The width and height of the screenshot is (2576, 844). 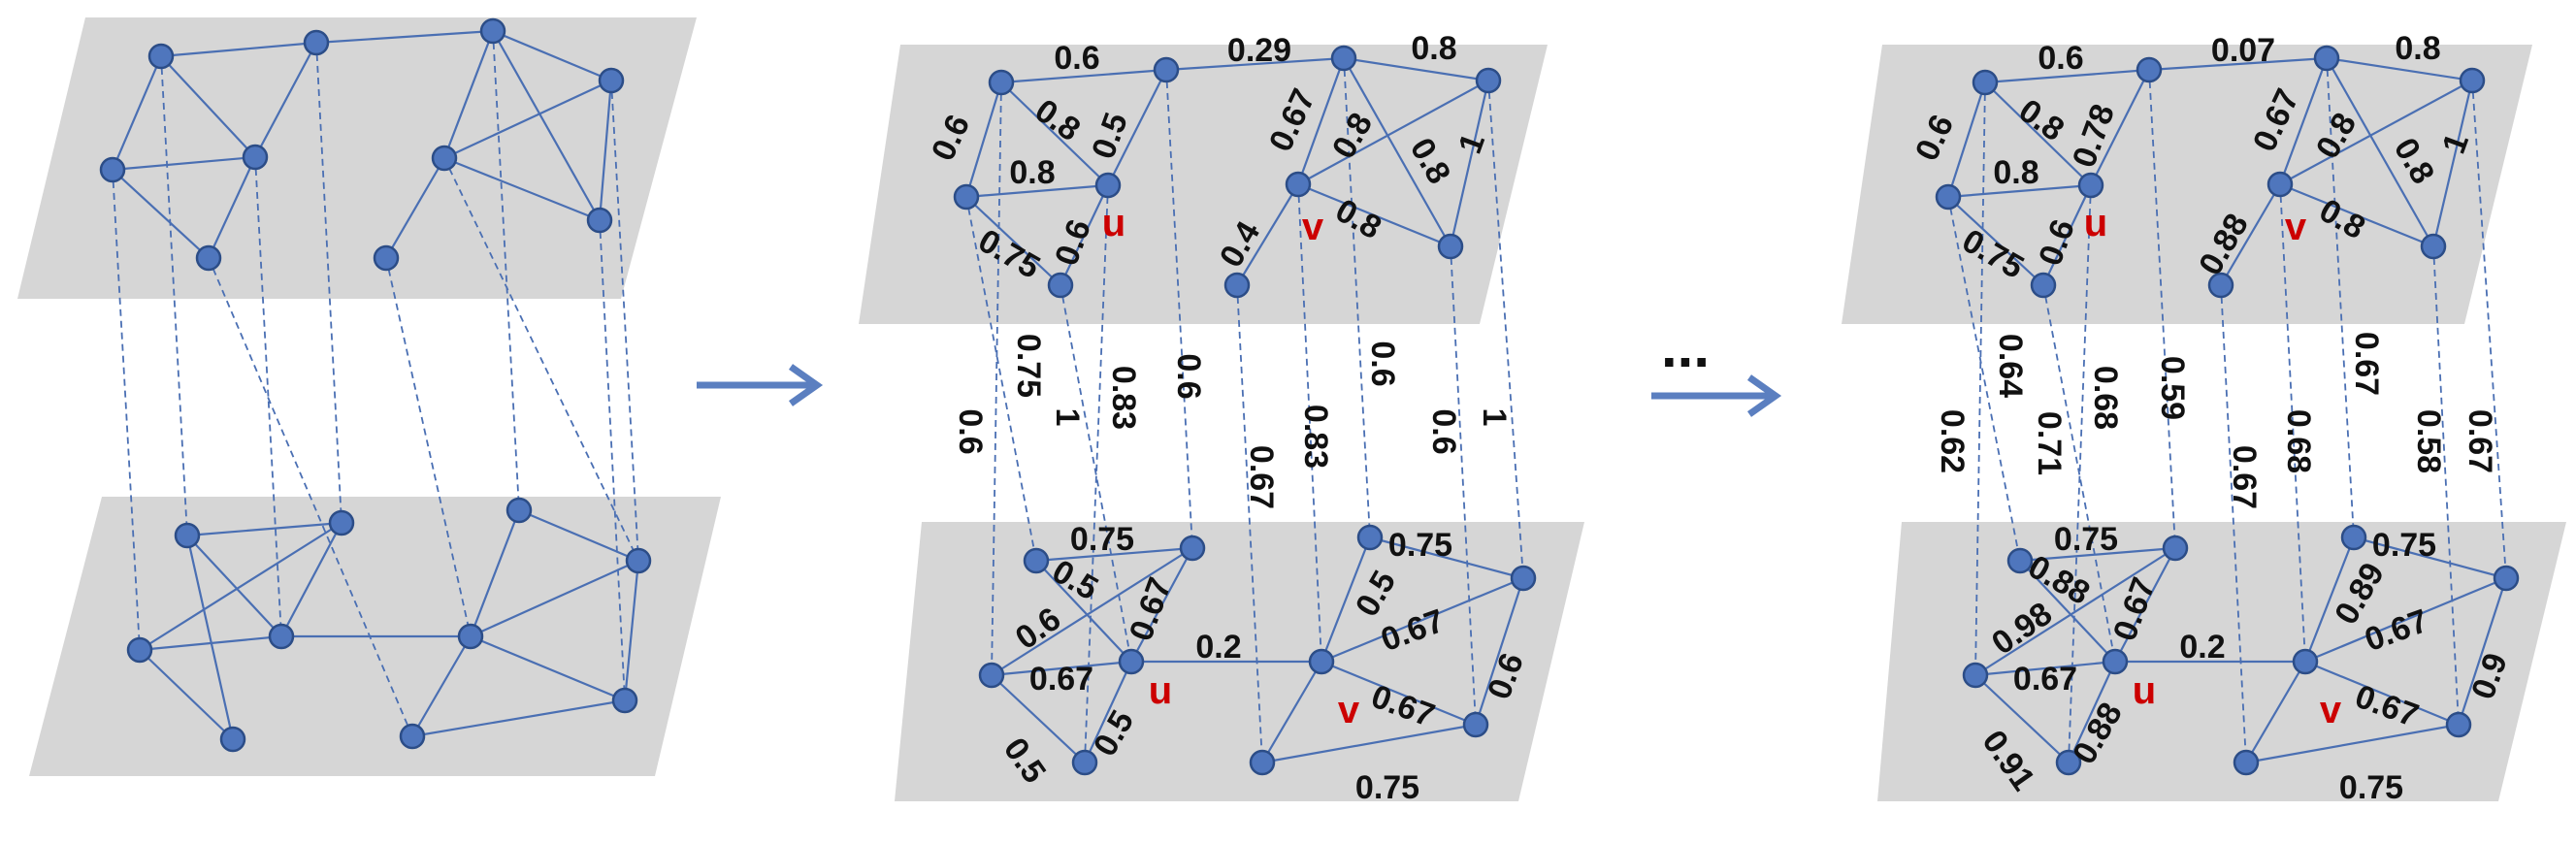 What do you see at coordinates (2086, 539) in the screenshot?
I see `panel3-bottom-weight-label-0: 0.75` at bounding box center [2086, 539].